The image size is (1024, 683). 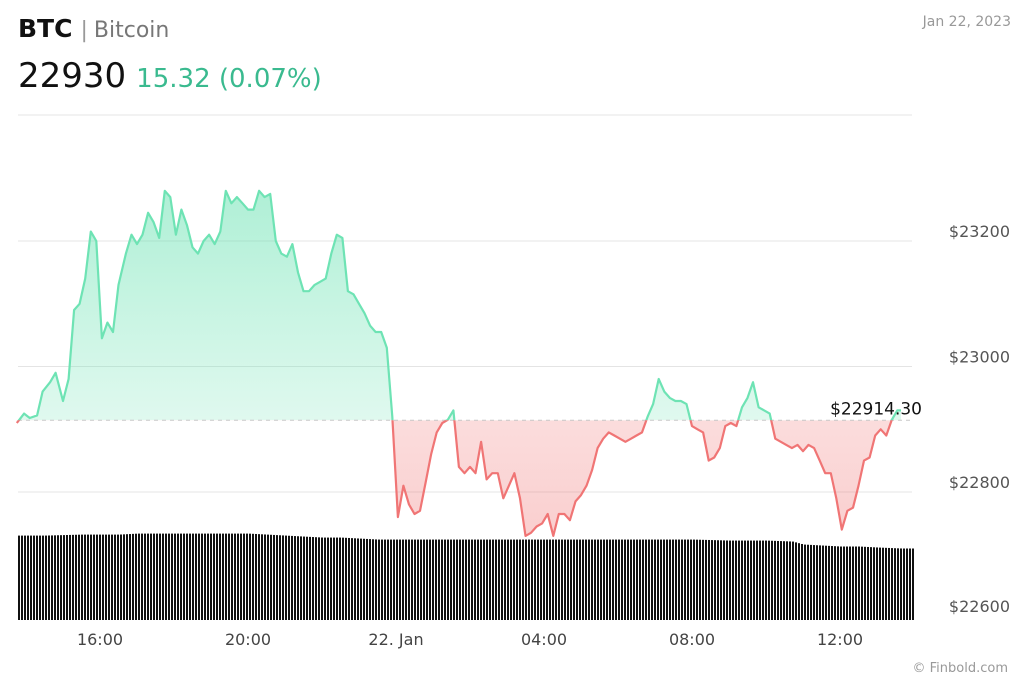 What do you see at coordinates (840, 639) in the screenshot?
I see `x-tick-label: 12:00` at bounding box center [840, 639].